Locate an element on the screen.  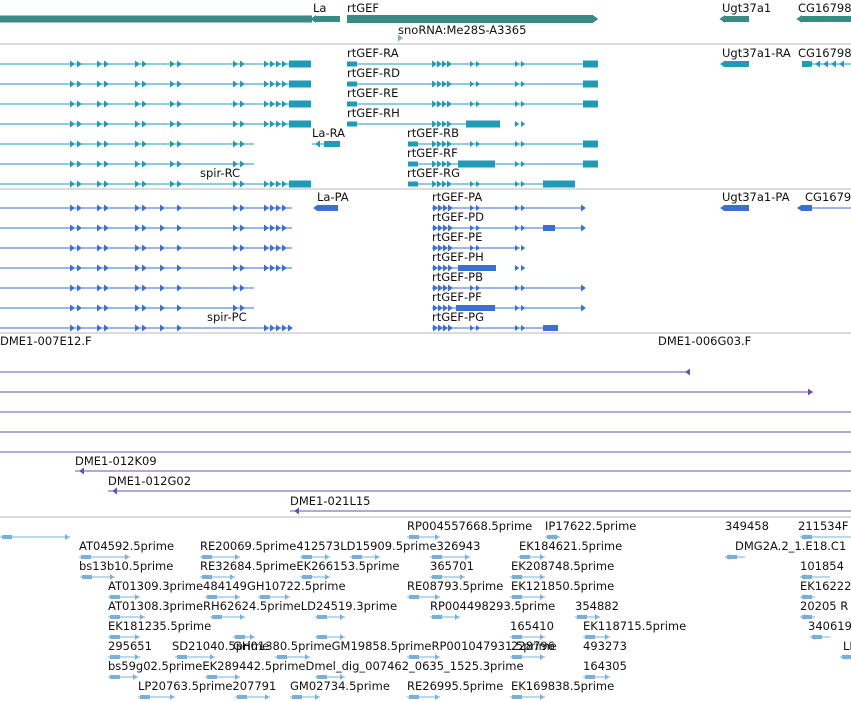
protein-label: rtGEF-PB is located at coordinates (457, 277).